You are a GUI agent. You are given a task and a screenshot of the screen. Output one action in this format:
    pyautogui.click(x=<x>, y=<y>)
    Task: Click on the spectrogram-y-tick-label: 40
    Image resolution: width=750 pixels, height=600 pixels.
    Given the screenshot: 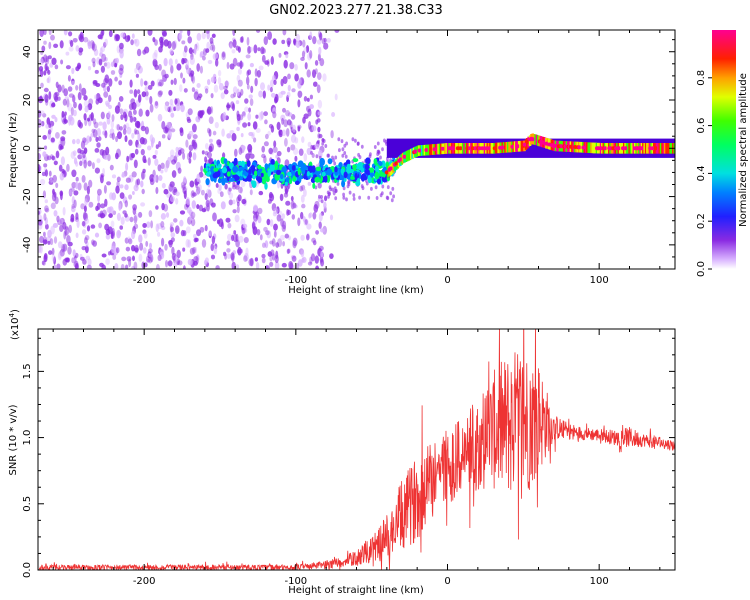 What is the action you would take?
    pyautogui.click(x=27, y=51)
    